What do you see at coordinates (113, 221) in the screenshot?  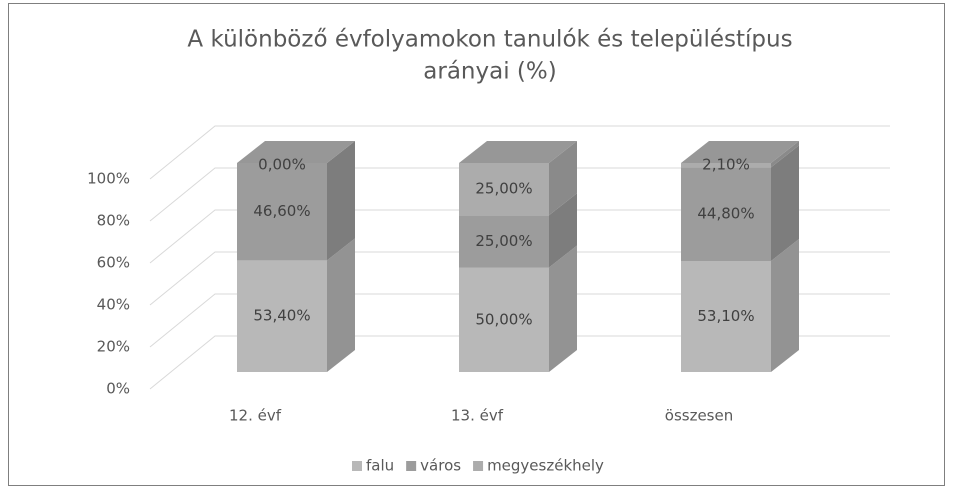 I see `y-tick-label: 80%` at bounding box center [113, 221].